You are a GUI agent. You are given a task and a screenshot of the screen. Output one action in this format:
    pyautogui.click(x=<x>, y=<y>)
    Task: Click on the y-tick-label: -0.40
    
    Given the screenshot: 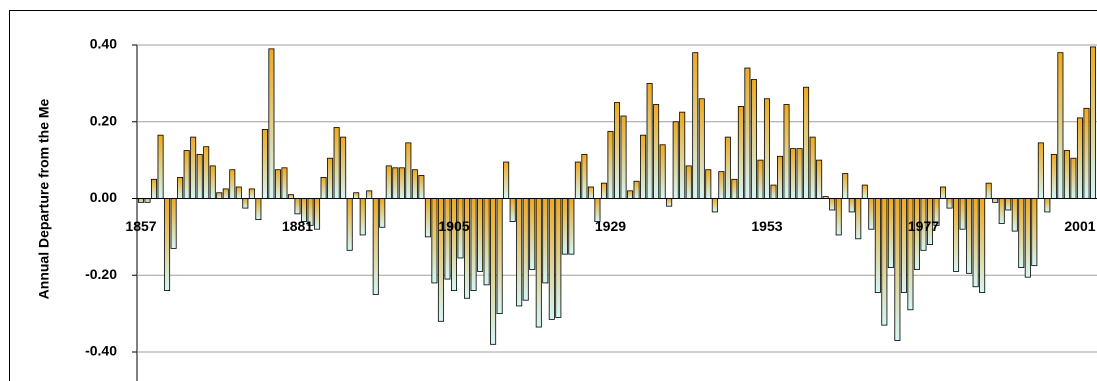 What is the action you would take?
    pyautogui.click(x=101, y=351)
    